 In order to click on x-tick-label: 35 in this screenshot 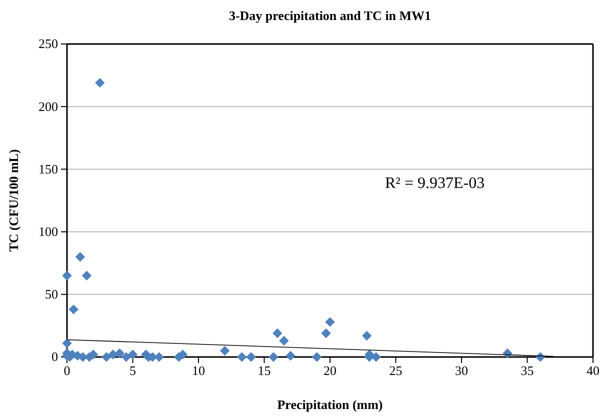, I will do `click(527, 370)`.